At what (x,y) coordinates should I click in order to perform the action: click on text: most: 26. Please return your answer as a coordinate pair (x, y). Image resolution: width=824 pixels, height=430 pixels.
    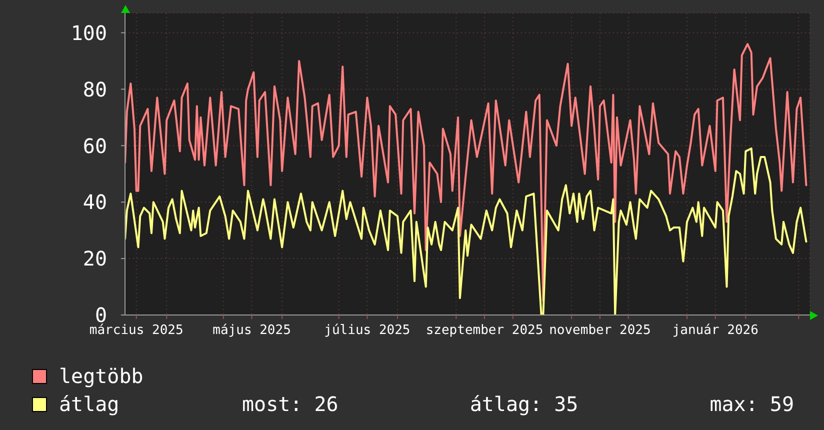
    Looking at the image, I should click on (290, 404).